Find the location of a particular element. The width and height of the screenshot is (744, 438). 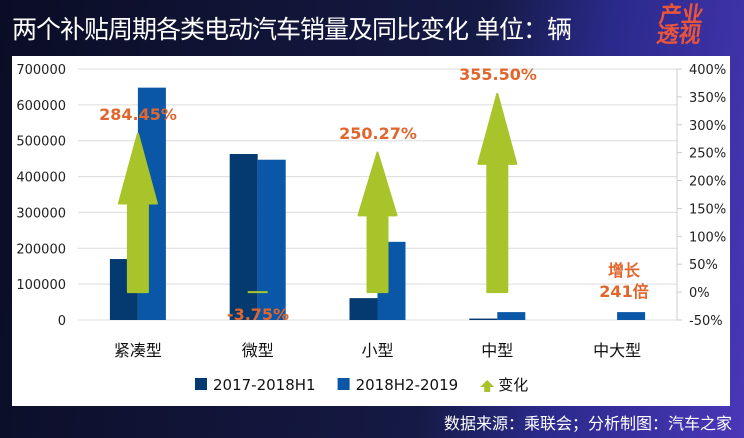

y2-tick-label: 100% is located at coordinates (707, 237).